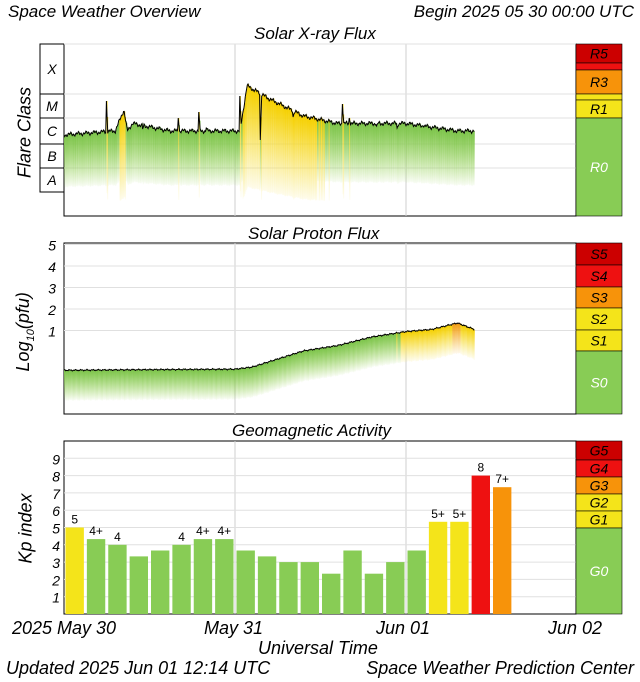 This screenshot has height=682, width=640. What do you see at coordinates (403, 628) in the screenshot?
I see `x-tick-2: Jun 01` at bounding box center [403, 628].